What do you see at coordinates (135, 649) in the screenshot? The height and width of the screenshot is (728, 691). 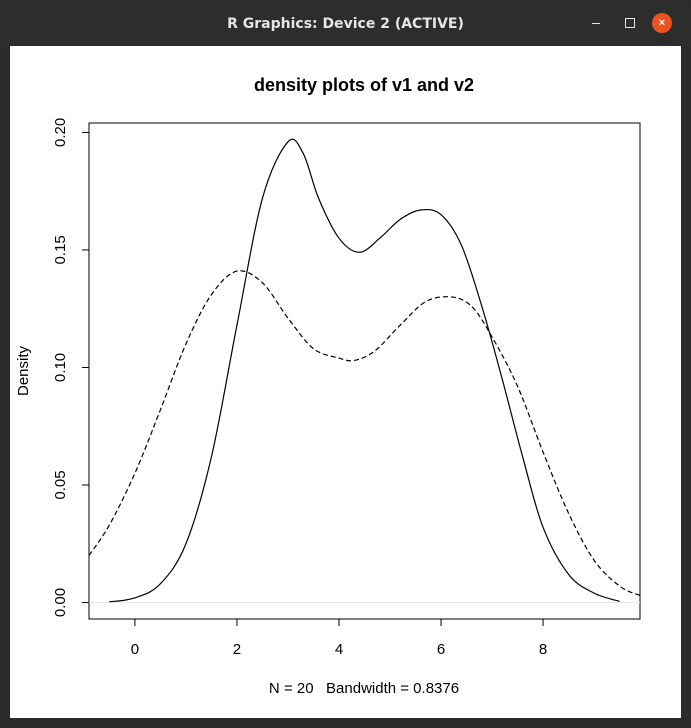 I see `x-tick-label: 0` at bounding box center [135, 649].